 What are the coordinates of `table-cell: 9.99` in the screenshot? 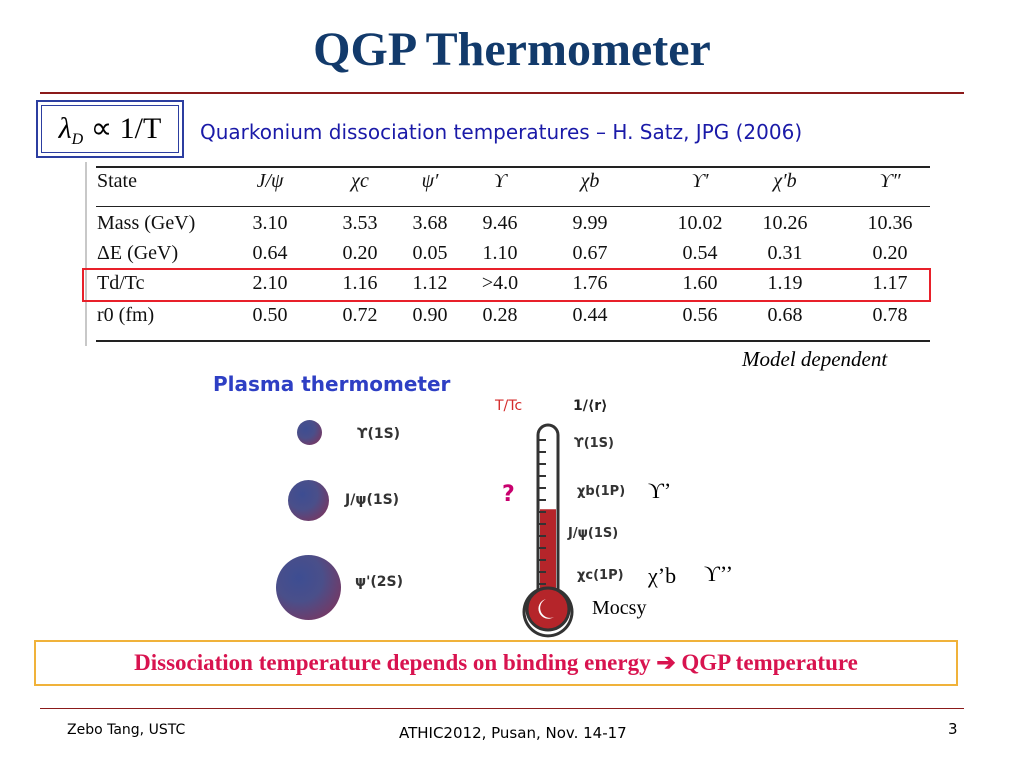 It's located at (590, 223).